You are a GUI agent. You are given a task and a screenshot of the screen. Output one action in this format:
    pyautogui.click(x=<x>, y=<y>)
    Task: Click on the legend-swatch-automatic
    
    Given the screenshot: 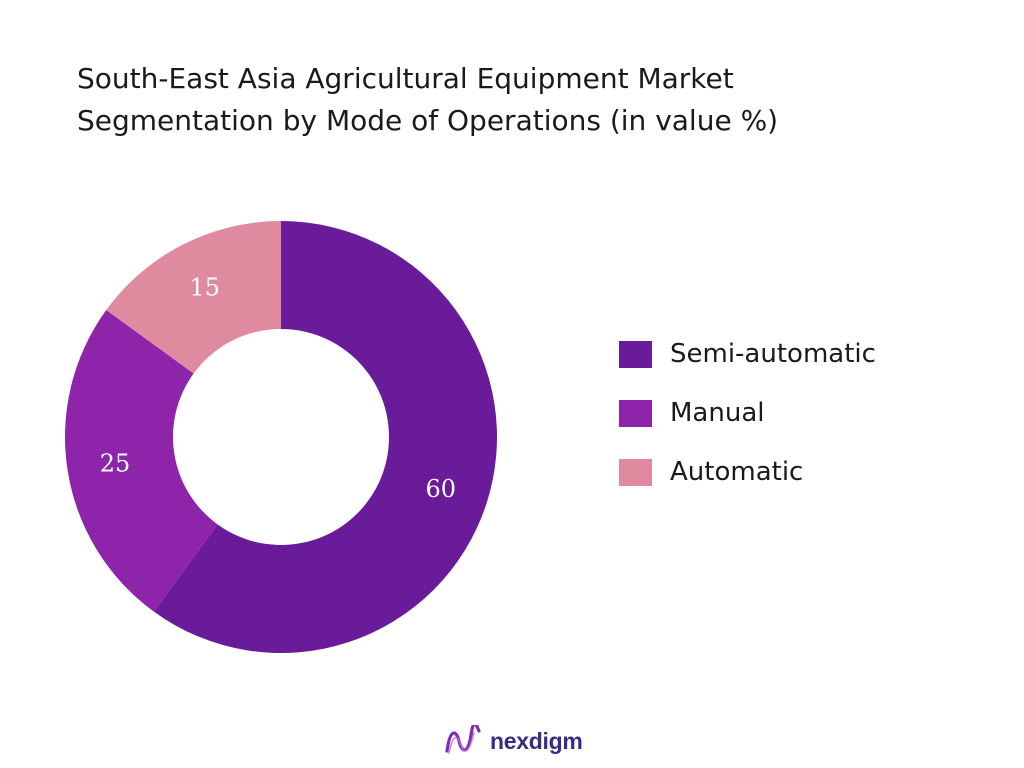 What is the action you would take?
    pyautogui.click(x=635, y=472)
    